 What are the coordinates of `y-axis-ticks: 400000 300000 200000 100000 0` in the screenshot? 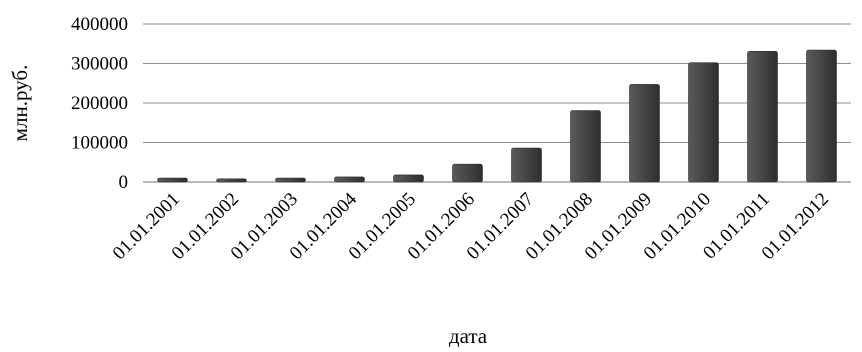 It's located at (99, 103).